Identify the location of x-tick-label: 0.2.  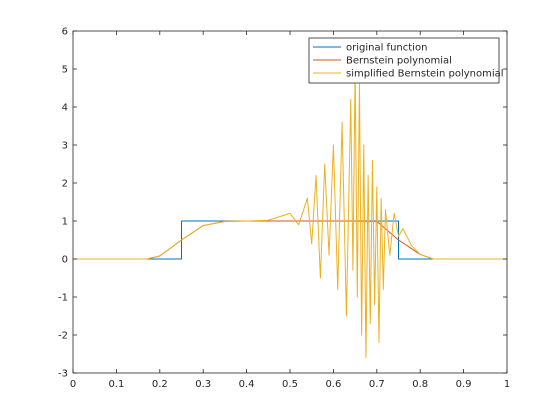
(160, 384).